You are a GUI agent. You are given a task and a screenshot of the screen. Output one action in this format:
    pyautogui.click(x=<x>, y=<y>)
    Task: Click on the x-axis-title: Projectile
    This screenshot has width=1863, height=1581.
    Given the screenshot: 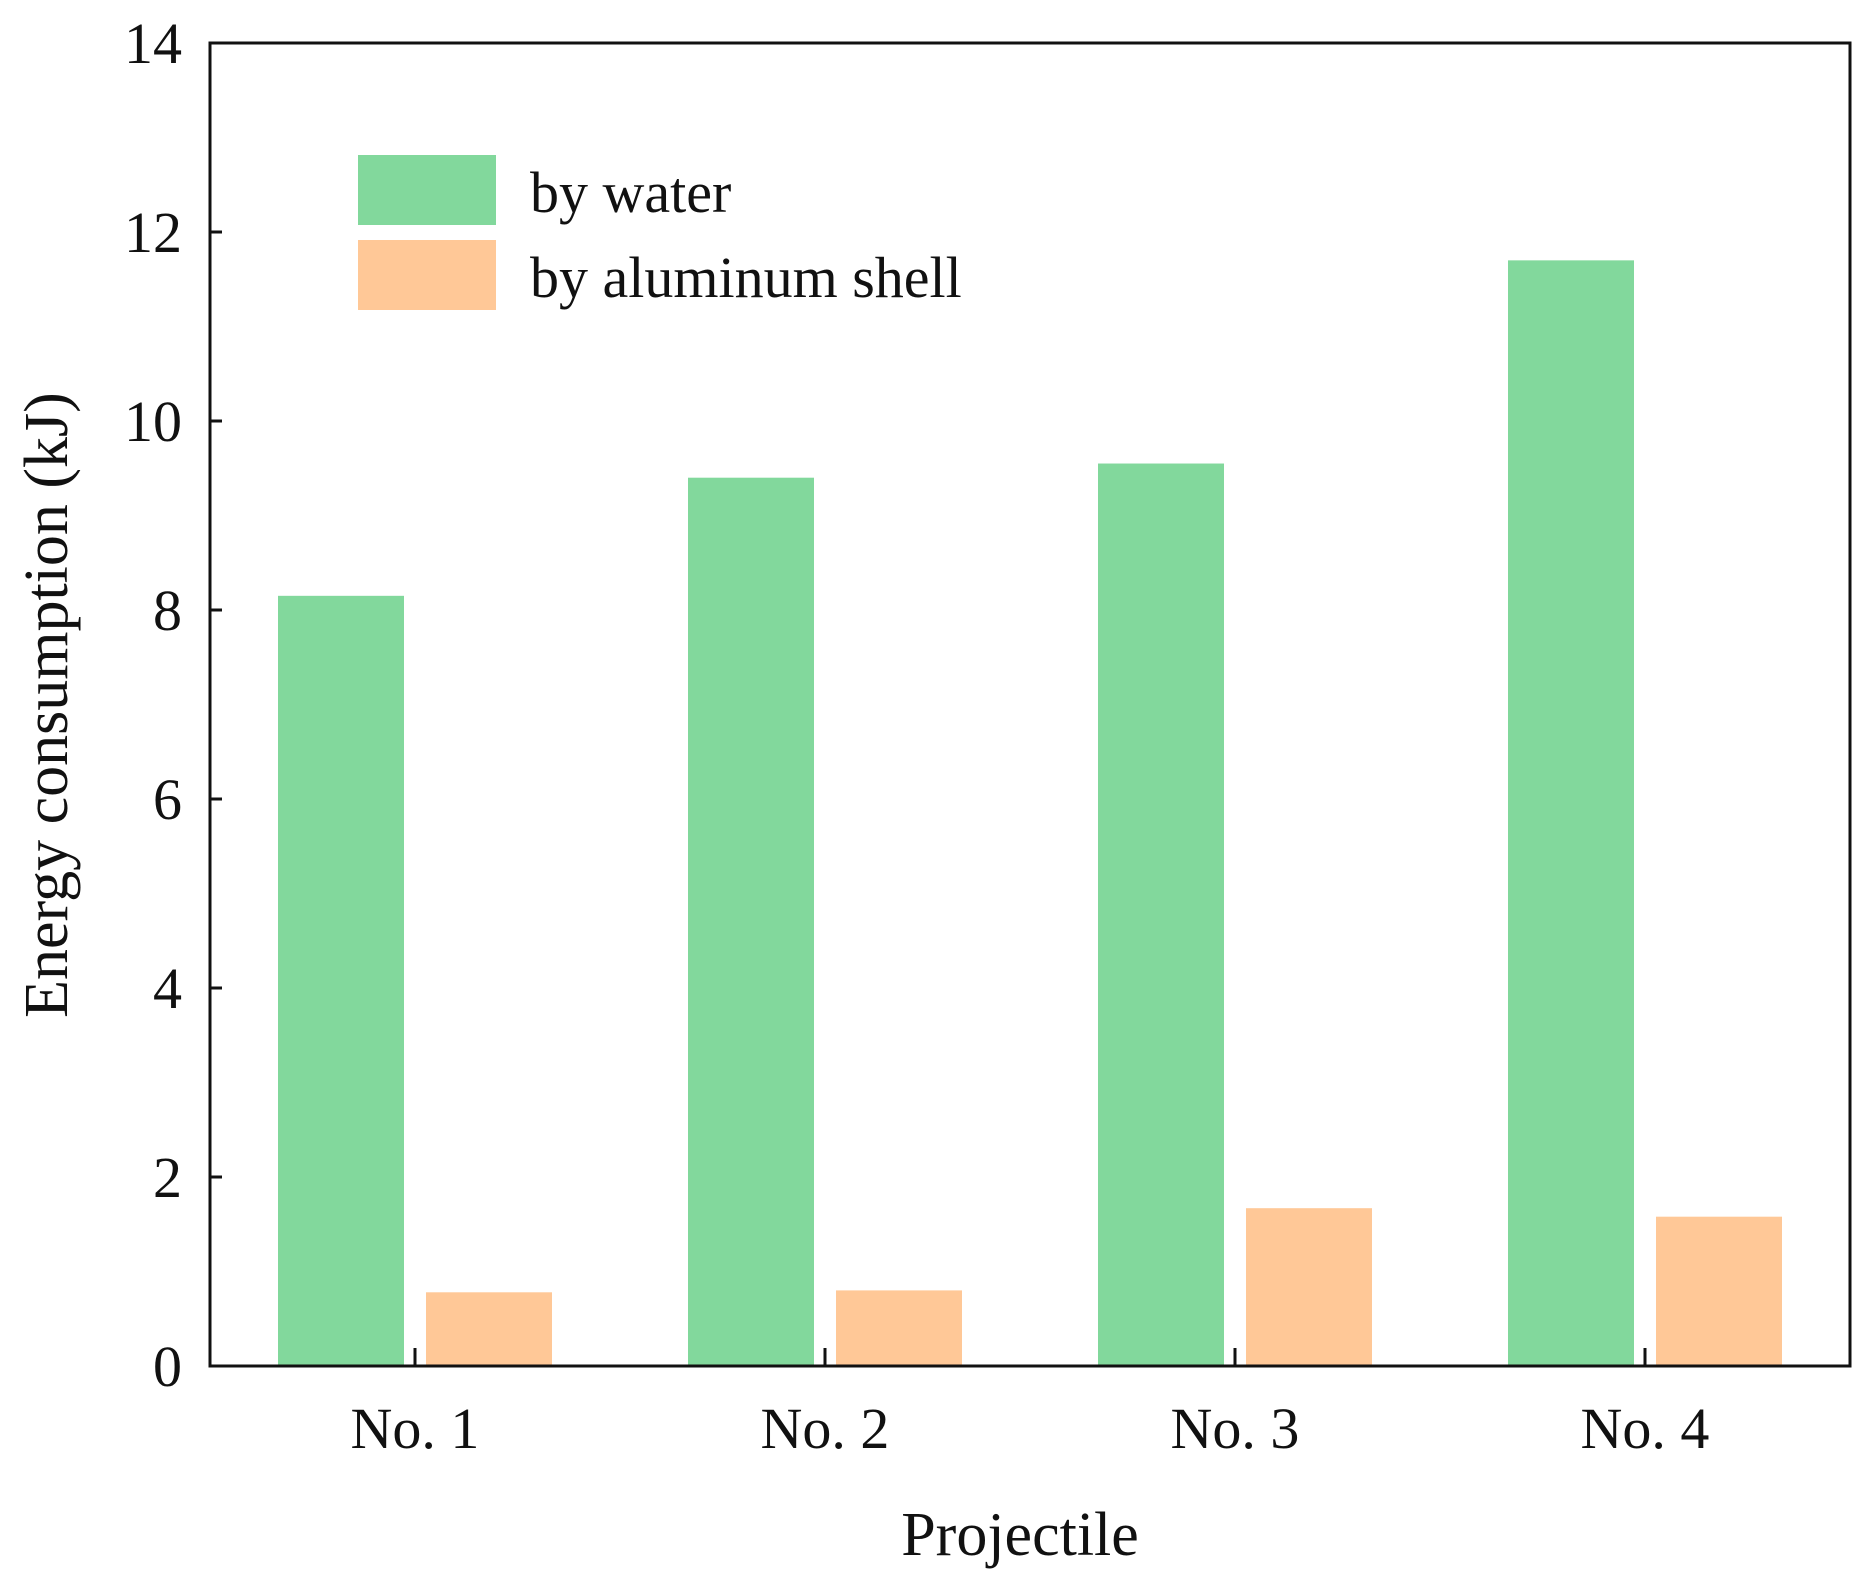 What is the action you would take?
    pyautogui.click(x=1020, y=1535)
    